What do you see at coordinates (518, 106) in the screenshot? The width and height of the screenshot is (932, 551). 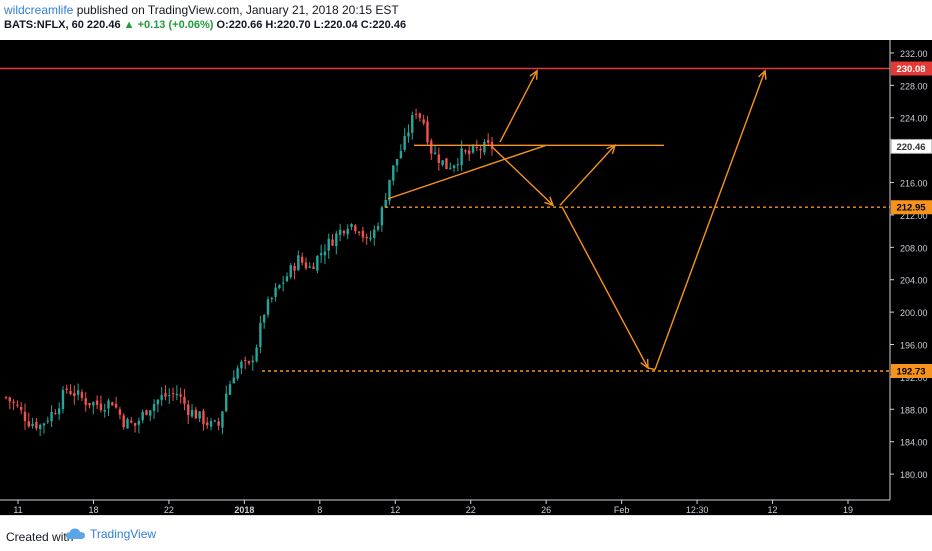 I see `arrow-breakout-up` at bounding box center [518, 106].